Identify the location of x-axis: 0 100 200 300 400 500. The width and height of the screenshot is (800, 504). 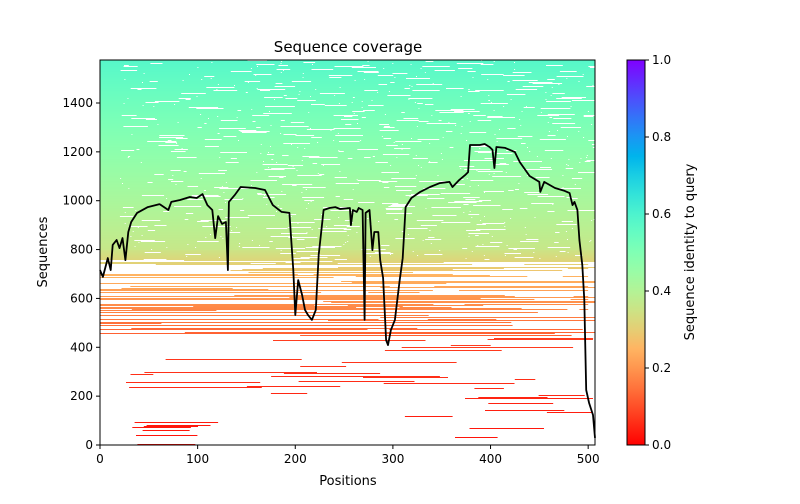
(348, 455).